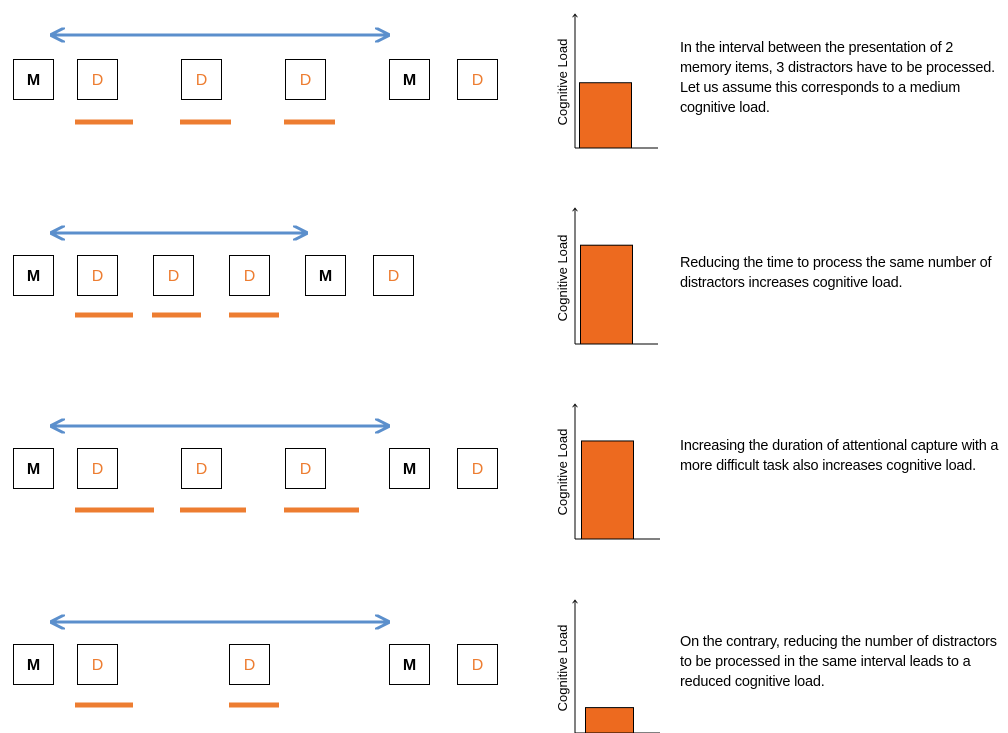 The height and width of the screenshot is (733, 1008). What do you see at coordinates (606, 81) in the screenshot?
I see `cognitive-load-chart-1: Cognitive Load` at bounding box center [606, 81].